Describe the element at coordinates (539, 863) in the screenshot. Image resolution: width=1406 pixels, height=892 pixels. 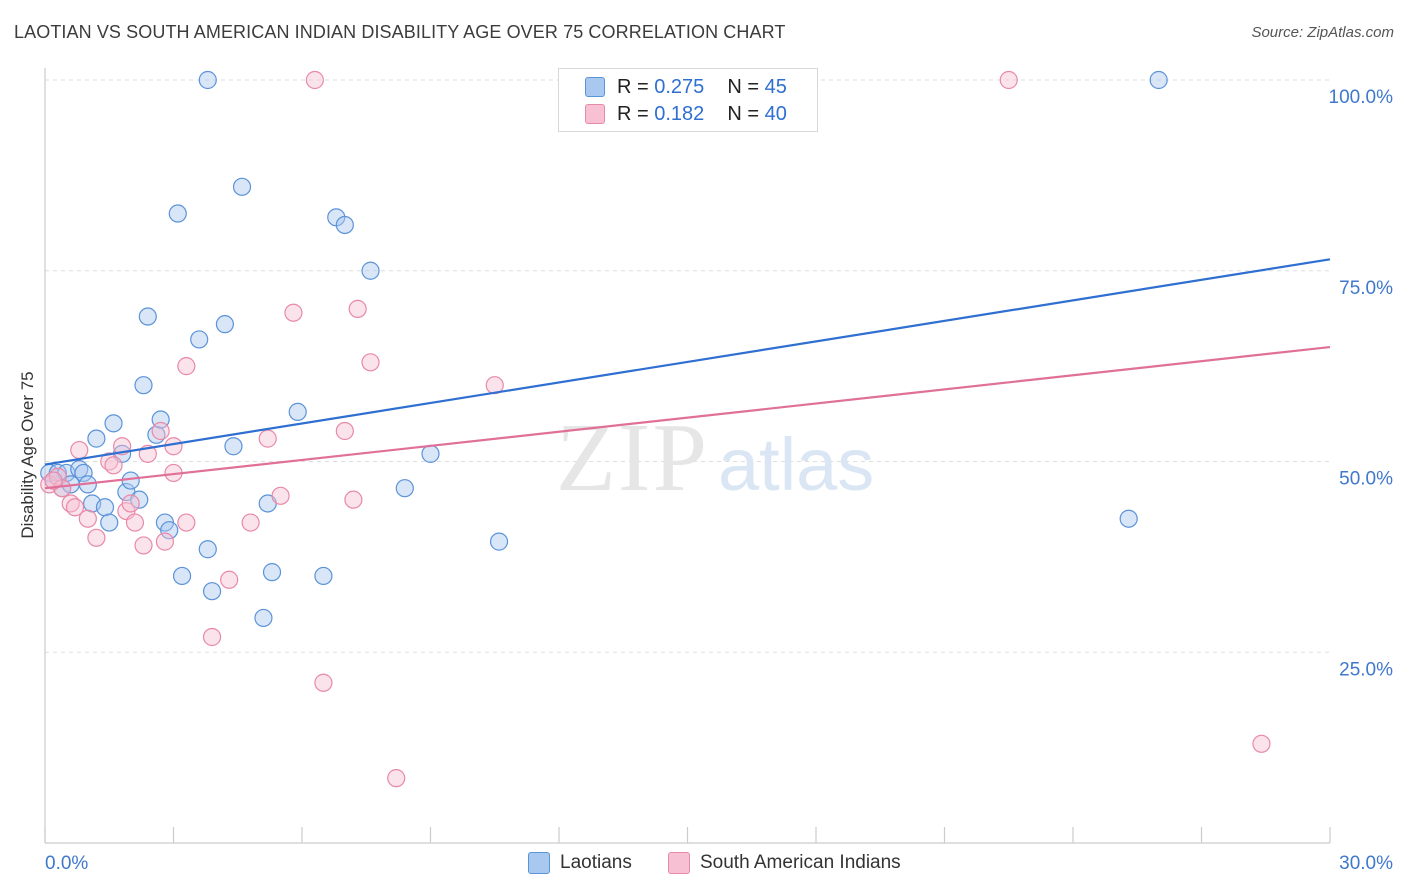
I see `bottom-legend-swatch-blue` at that location.